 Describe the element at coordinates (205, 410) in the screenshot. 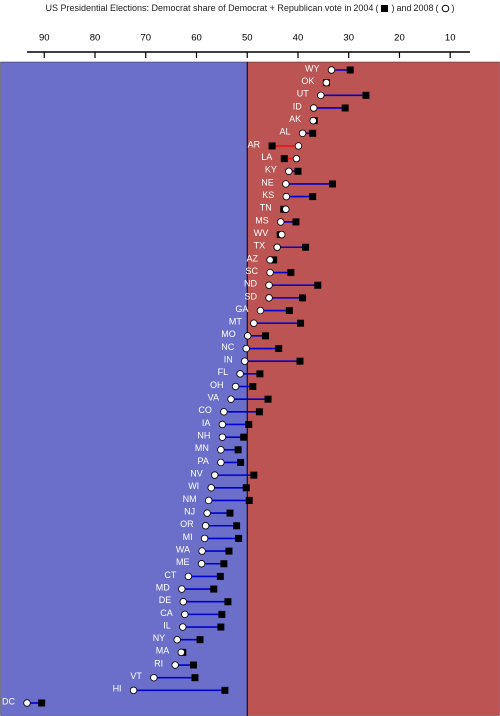

I see `state-label: CO` at that location.